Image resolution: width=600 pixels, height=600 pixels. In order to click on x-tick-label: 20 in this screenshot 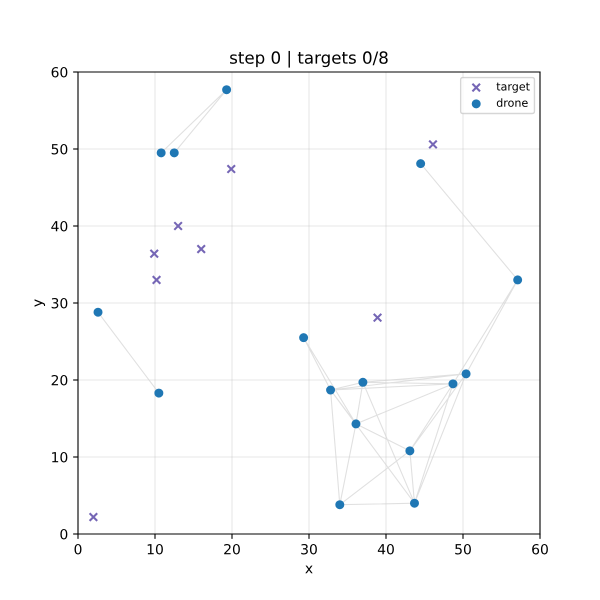, I will do `click(232, 549)`.